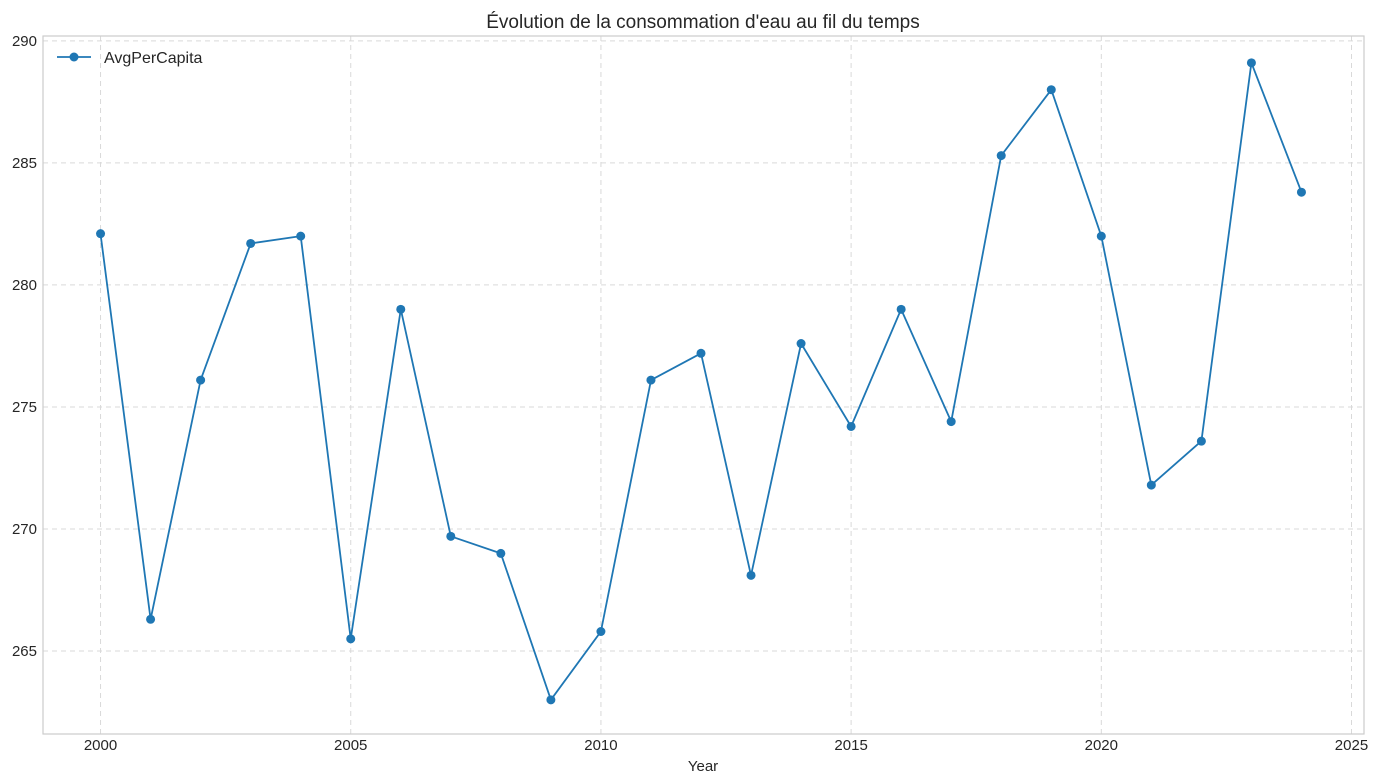 The height and width of the screenshot is (784, 1382). What do you see at coordinates (74, 57) in the screenshot?
I see `legend-marker` at bounding box center [74, 57].